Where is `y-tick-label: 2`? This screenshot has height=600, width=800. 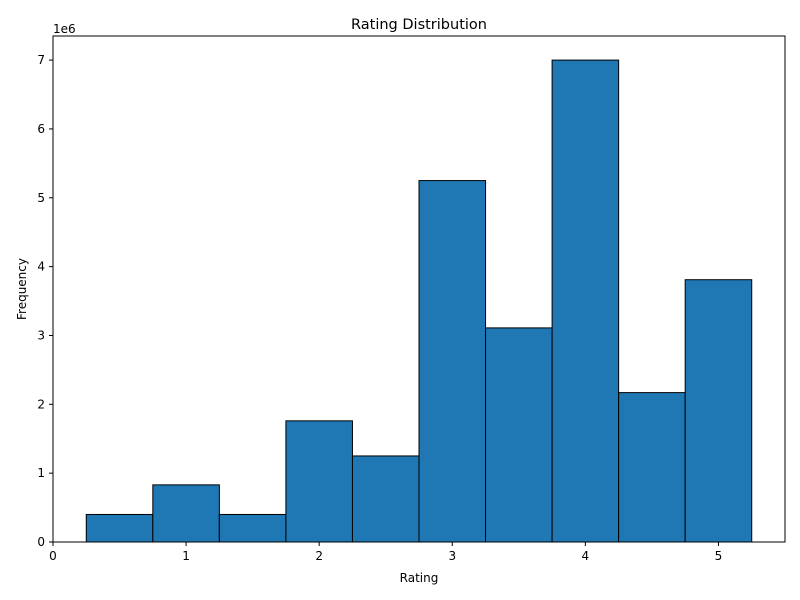 y-tick-label: 2 is located at coordinates (41, 404).